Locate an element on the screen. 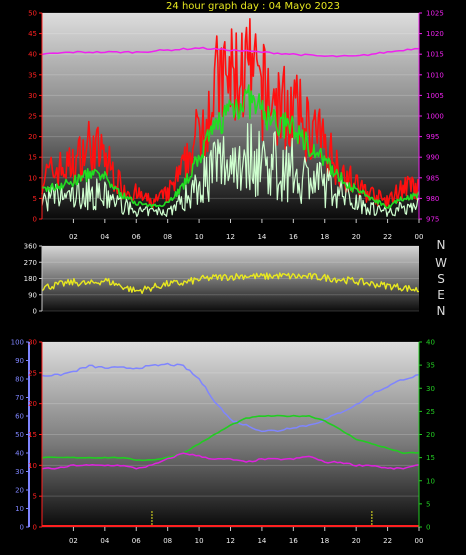  humidity-y-tick-label: 20 is located at coordinates (19, 491).